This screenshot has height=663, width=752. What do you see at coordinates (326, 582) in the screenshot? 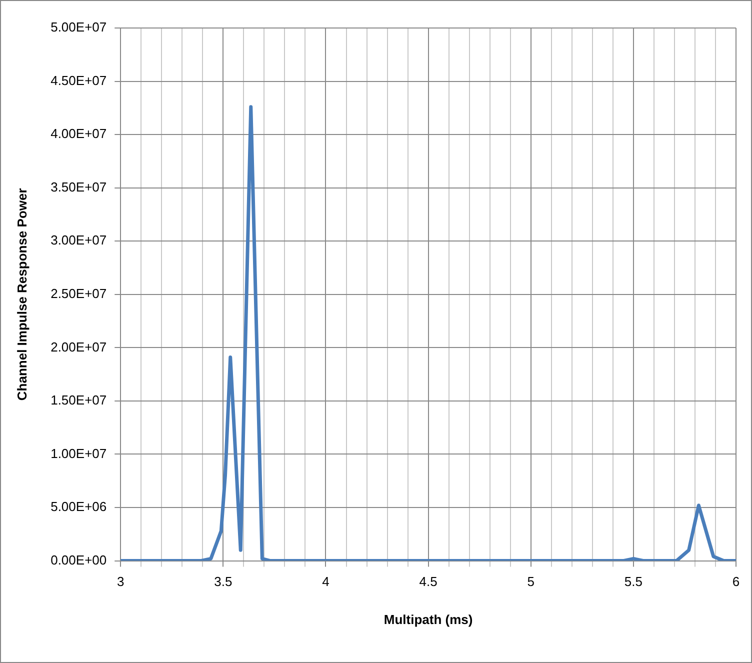
I see `x-tick-label: 4` at bounding box center [326, 582].